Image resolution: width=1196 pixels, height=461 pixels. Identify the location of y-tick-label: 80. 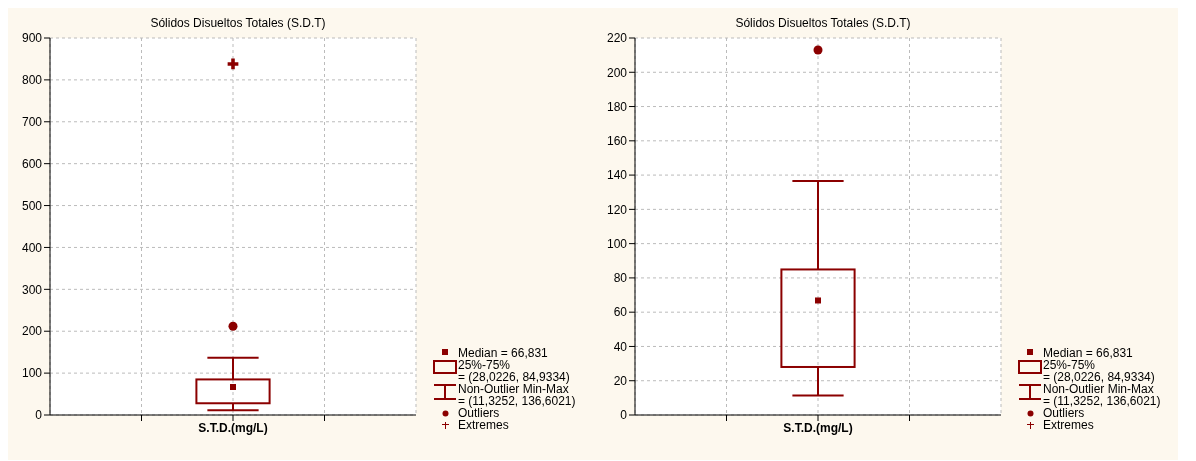
(620, 278).